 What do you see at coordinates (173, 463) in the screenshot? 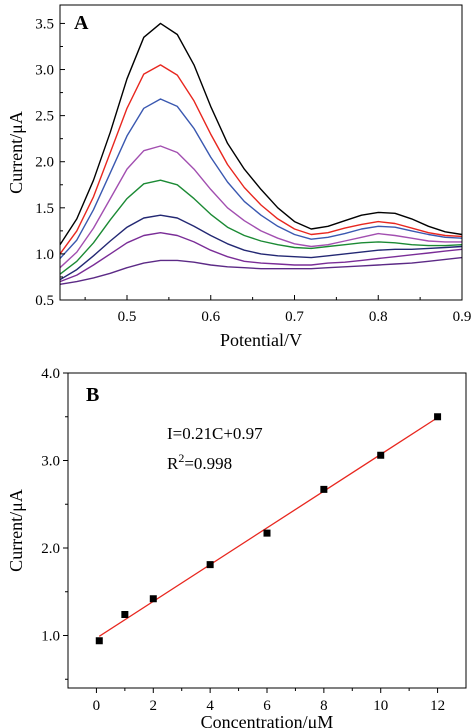
I see `r2-prefix: R` at bounding box center [173, 463].